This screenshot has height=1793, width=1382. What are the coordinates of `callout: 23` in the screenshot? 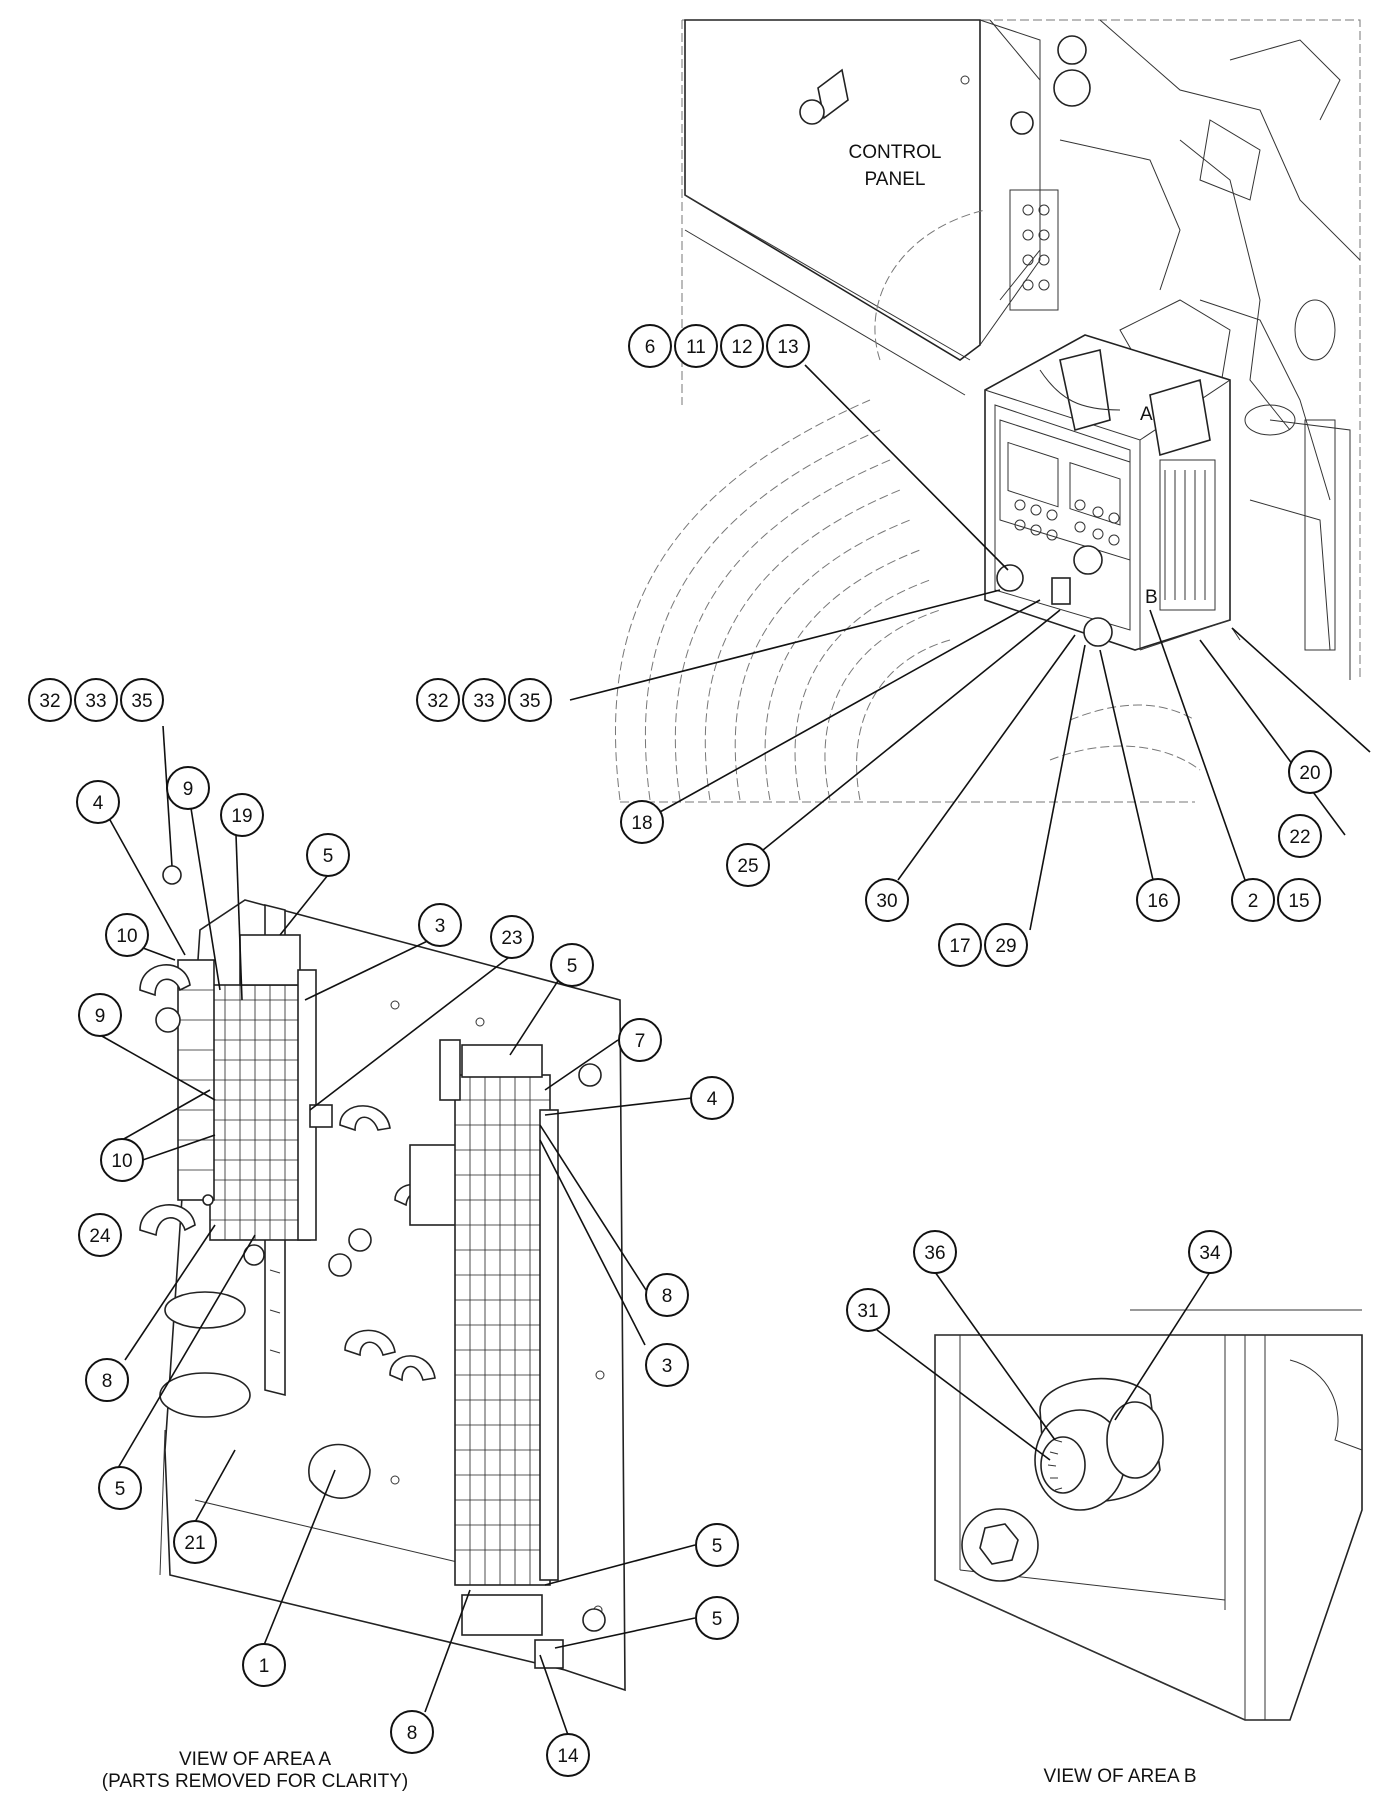 It's located at (512, 937).